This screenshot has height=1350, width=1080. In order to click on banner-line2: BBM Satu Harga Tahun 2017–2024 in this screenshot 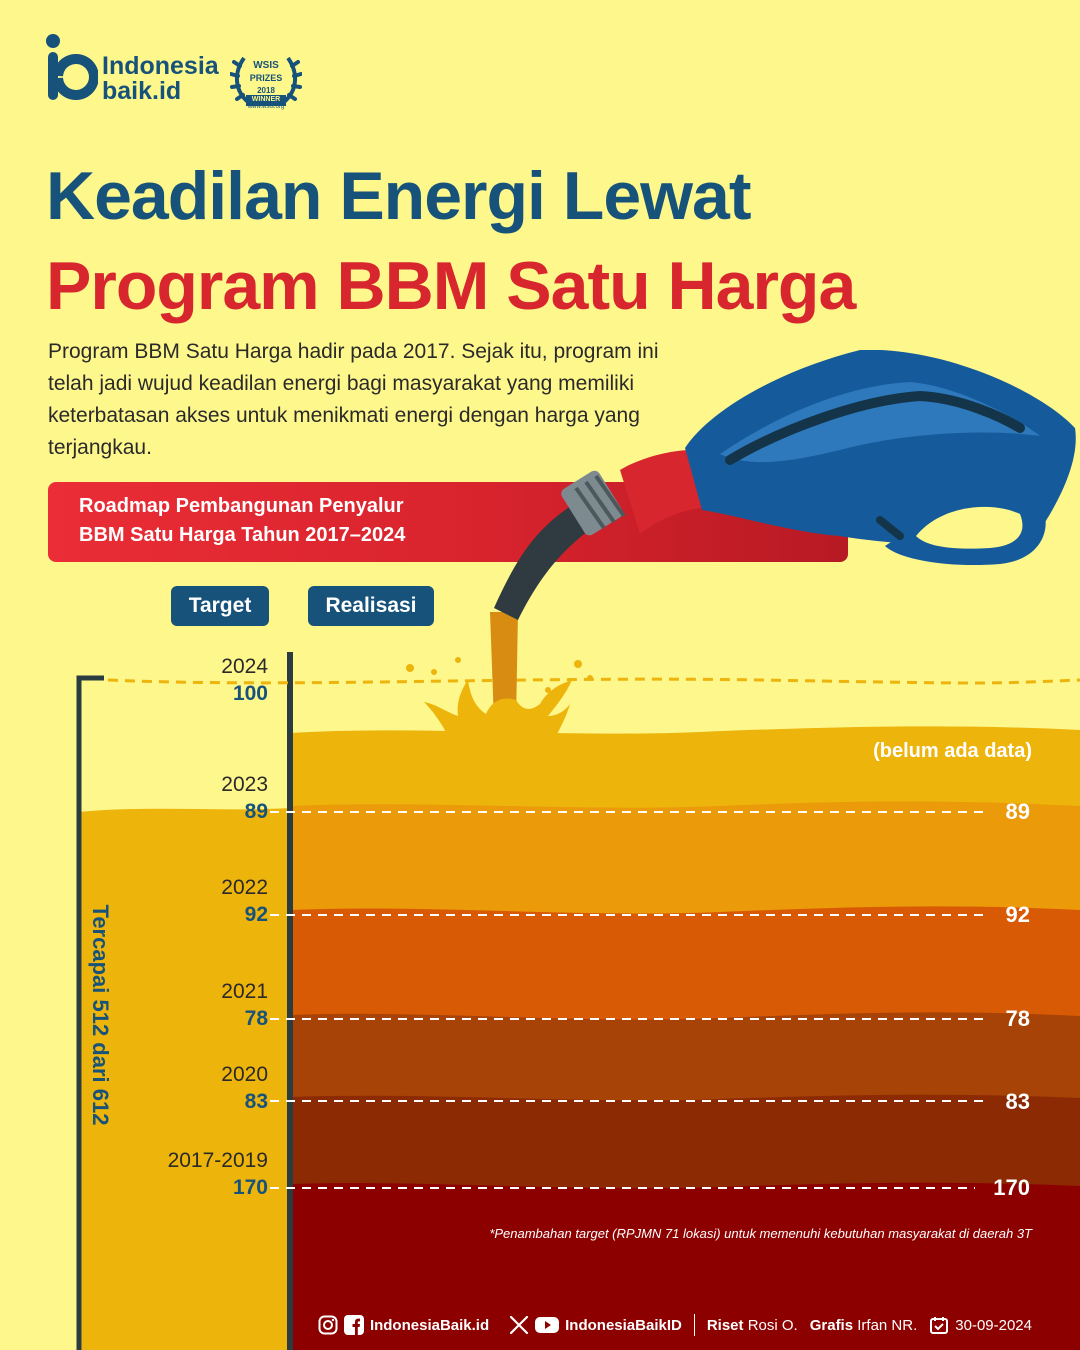, I will do `click(242, 535)`.